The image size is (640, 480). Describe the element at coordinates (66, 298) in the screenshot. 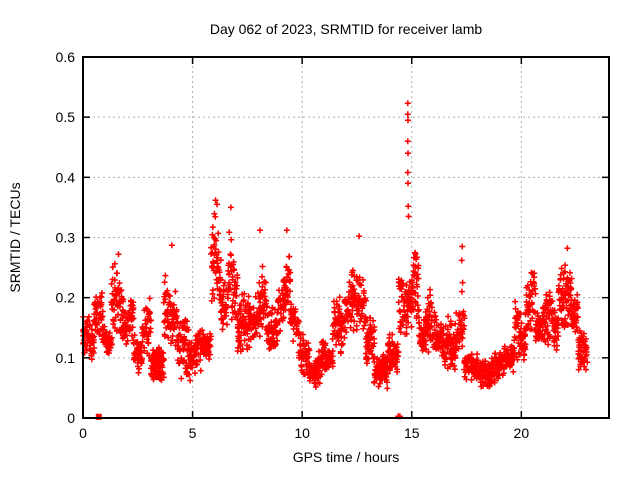

I see `y-tick-label: 0.2` at that location.